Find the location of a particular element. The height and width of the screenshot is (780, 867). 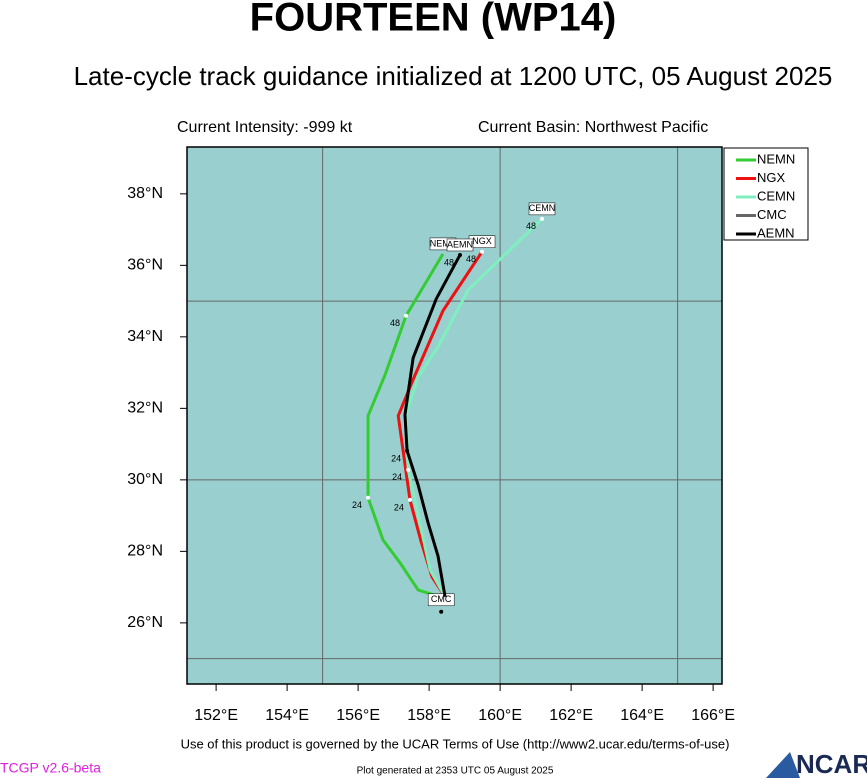

legend-box is located at coordinates (766, 194).